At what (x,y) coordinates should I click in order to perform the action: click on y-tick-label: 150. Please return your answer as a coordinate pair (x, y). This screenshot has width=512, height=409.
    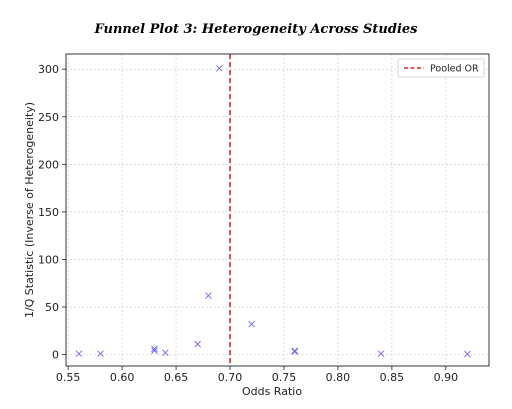
    Looking at the image, I should click on (48, 212).